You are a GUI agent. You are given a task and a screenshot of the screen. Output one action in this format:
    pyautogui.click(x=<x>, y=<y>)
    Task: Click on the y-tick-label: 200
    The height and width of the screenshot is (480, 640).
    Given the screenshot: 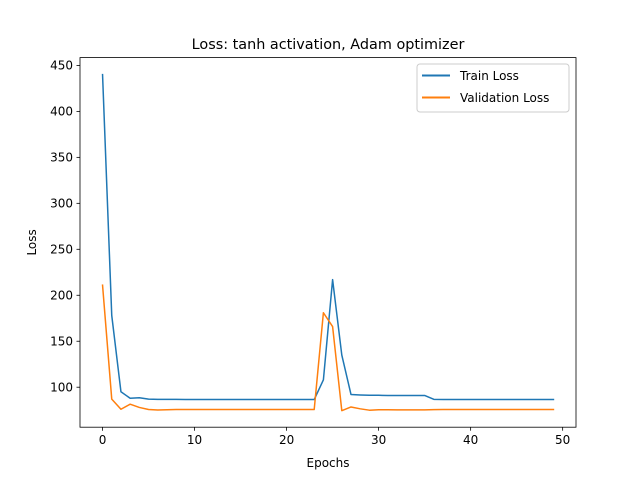 What is the action you would take?
    pyautogui.click(x=61, y=296)
    